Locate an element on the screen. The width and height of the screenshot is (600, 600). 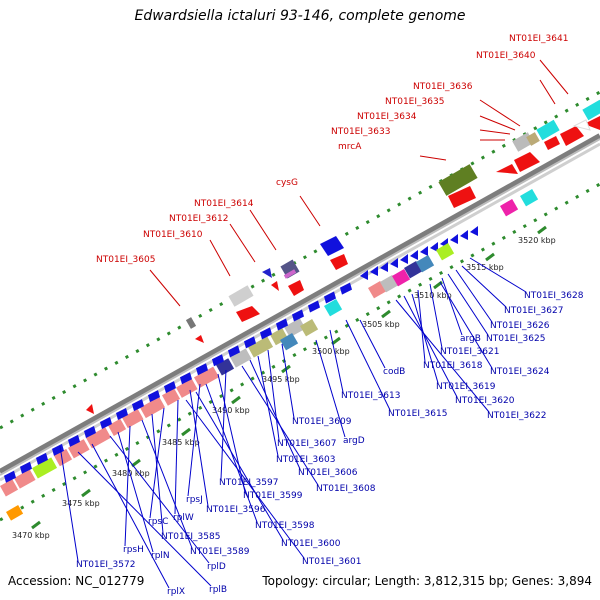
gene-label: NT01EI_3600 is located at coordinates (311, 544).